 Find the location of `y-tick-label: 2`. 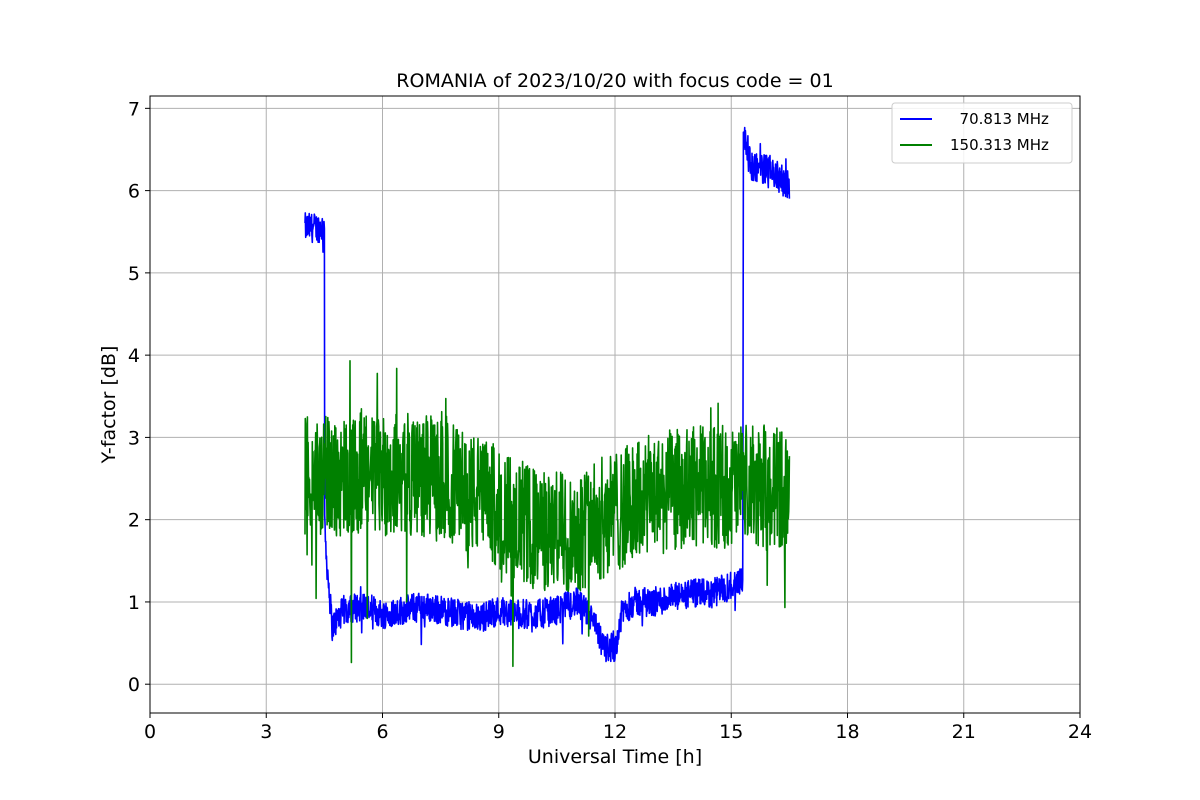

y-tick-label: 2 is located at coordinates (134, 521).